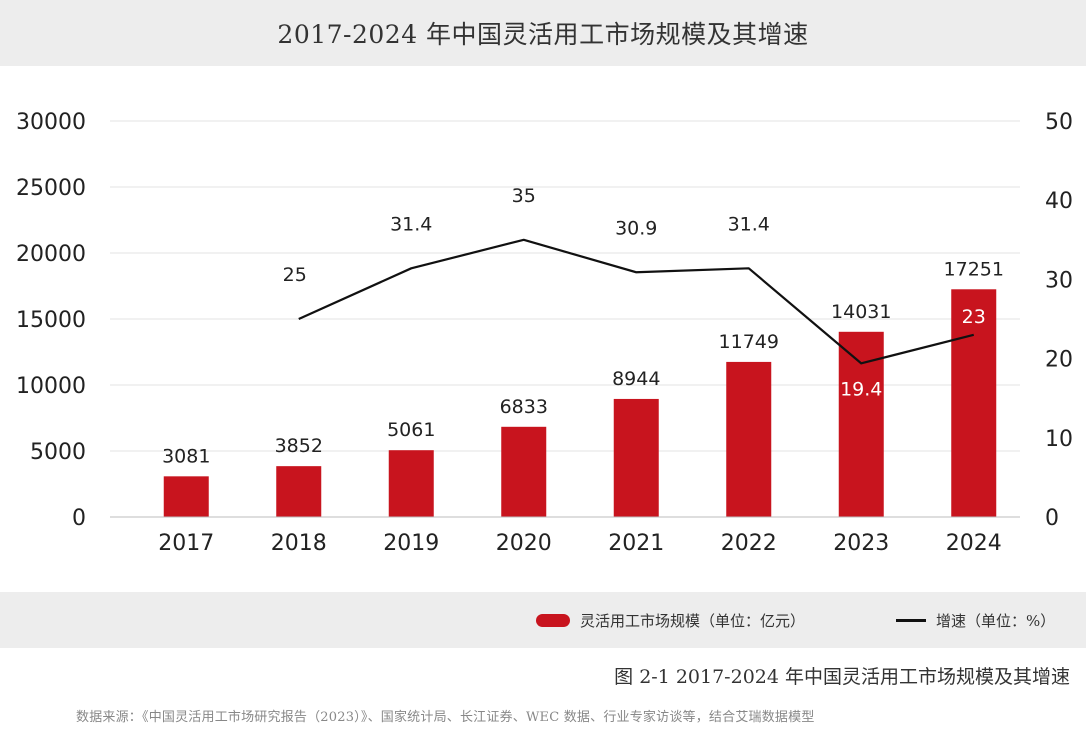 Image resolution: width=1086 pixels, height=736 pixels. What do you see at coordinates (524, 196) in the screenshot?
I see `growth-value-label: 35` at bounding box center [524, 196].